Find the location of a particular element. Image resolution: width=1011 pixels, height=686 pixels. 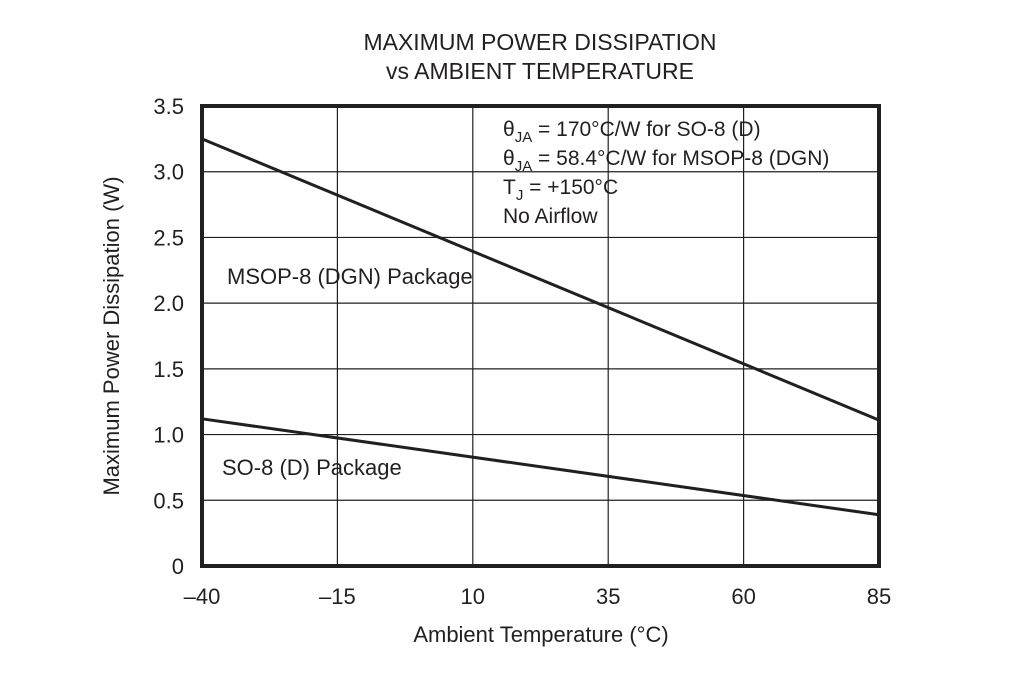

x-tick-label: –15 is located at coordinates (337, 596).